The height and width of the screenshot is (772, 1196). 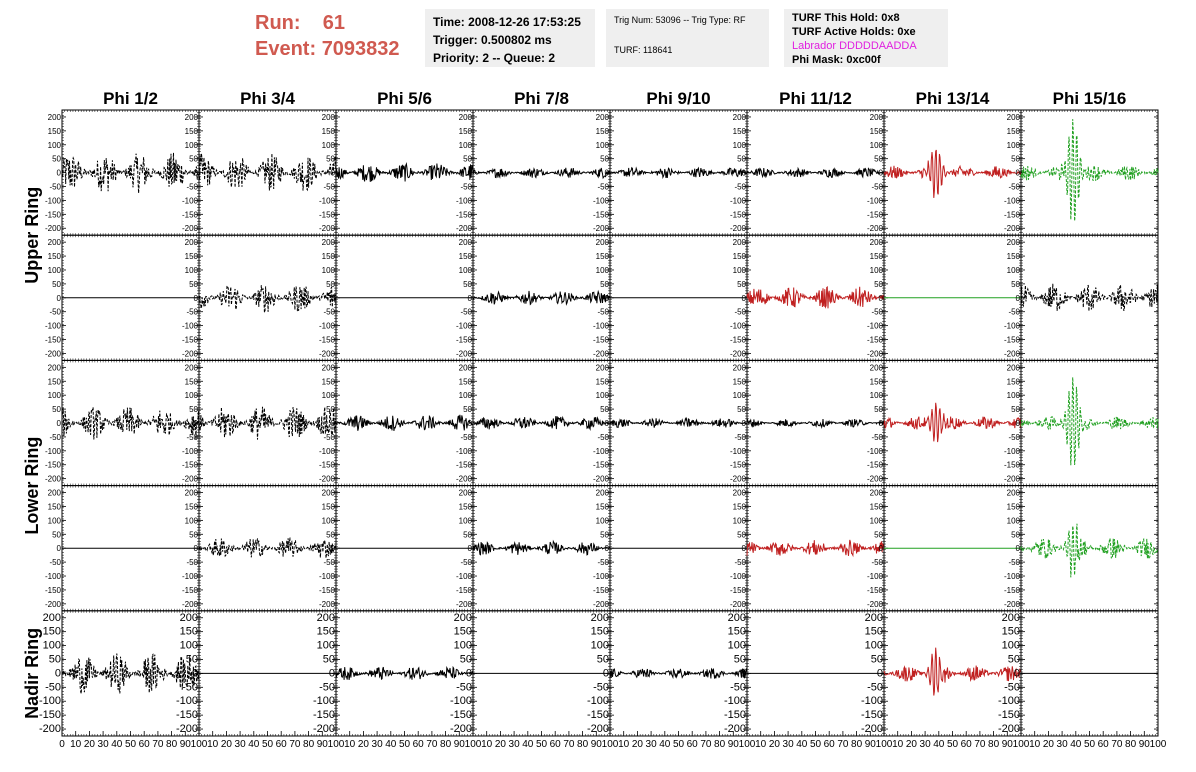 I want to click on column-header-8: Phi 15/16, so click(x=1090, y=98).